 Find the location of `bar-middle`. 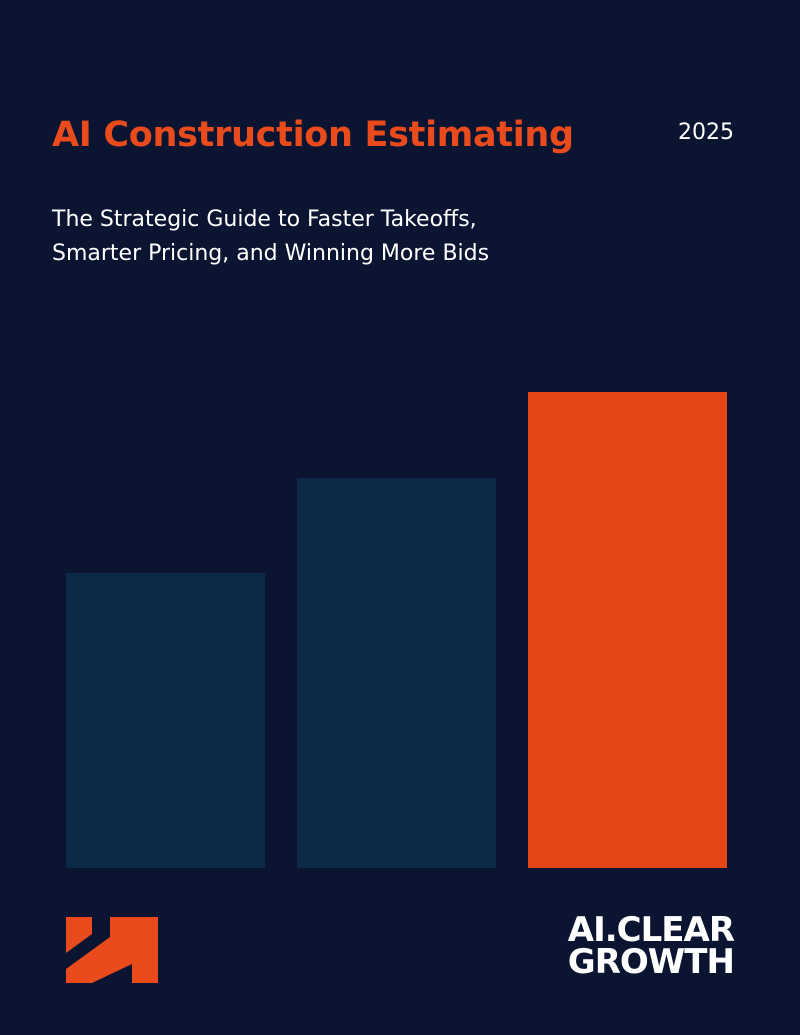

bar-middle is located at coordinates (396, 673).